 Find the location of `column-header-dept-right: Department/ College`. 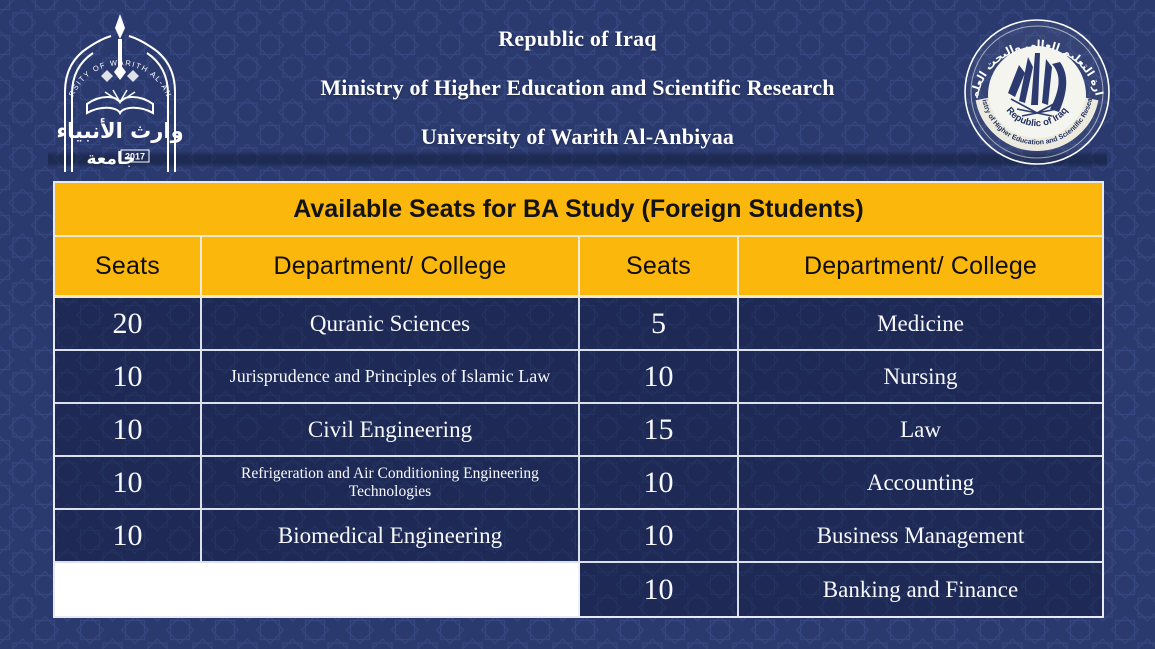

column-header-dept-right: Department/ College is located at coordinates (920, 267).